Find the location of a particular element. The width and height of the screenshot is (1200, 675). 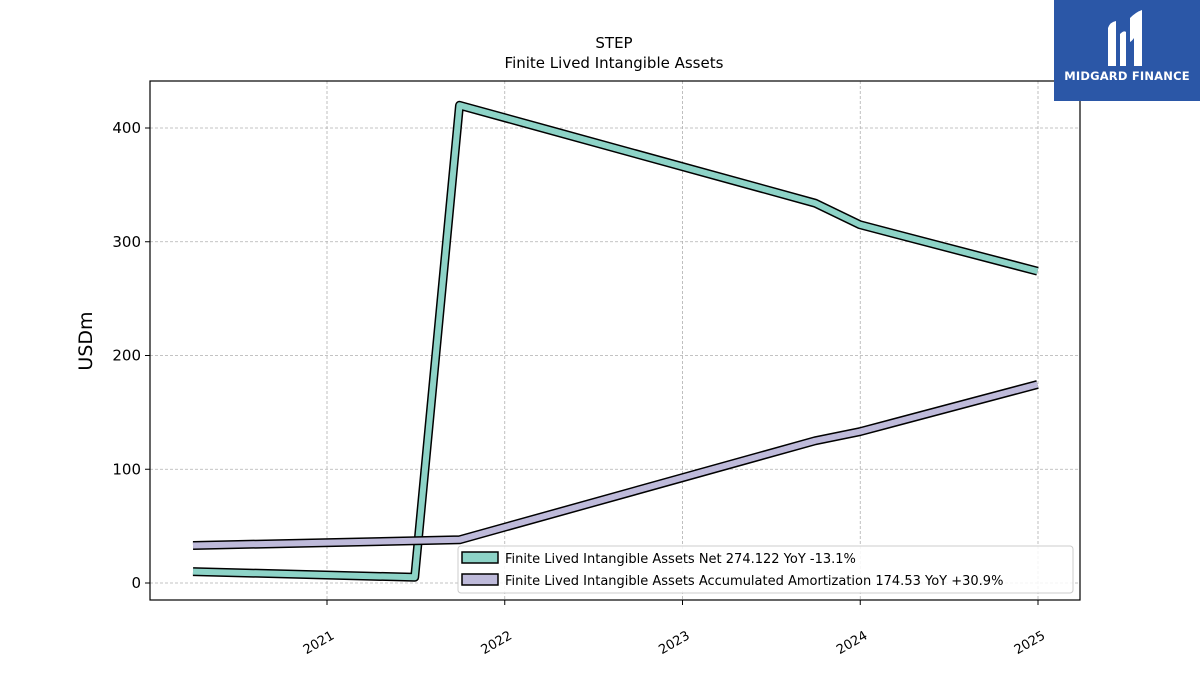

chart-subtitle: Finite Lived Intangible Assets is located at coordinates (614, 63).